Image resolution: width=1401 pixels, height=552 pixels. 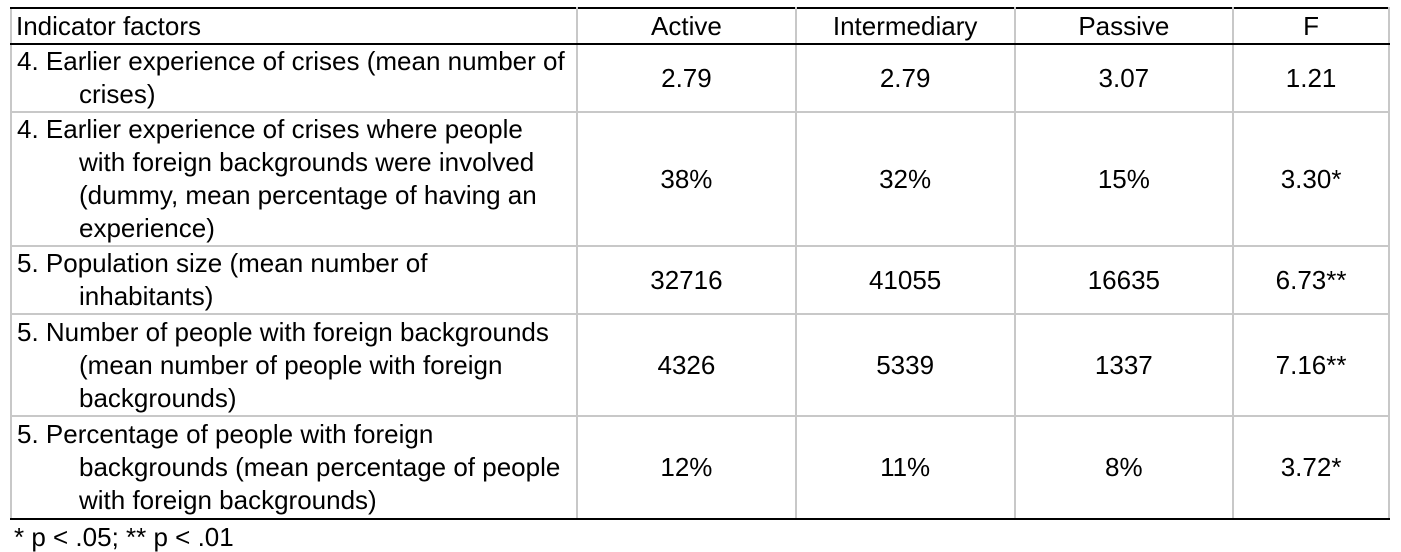 What do you see at coordinates (1311, 468) in the screenshot?
I see `value-cell: 3.72*` at bounding box center [1311, 468].